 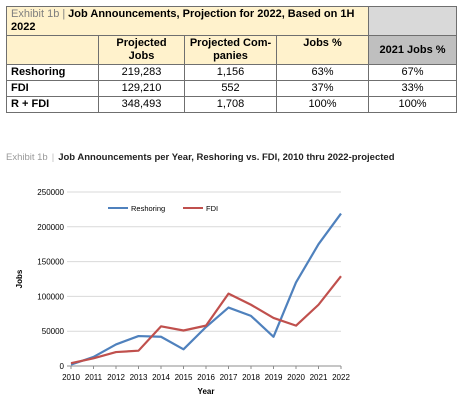 I want to click on cell-jobs: 129,210, so click(x=141, y=88).